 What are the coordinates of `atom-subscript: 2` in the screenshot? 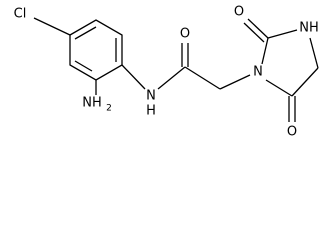 It's located at (109, 109).